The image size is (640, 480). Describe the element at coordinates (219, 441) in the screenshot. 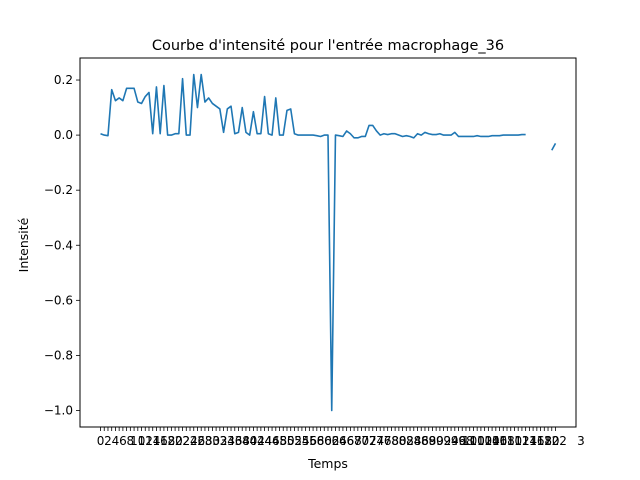

I see `x-tick-label: 32` at that location.